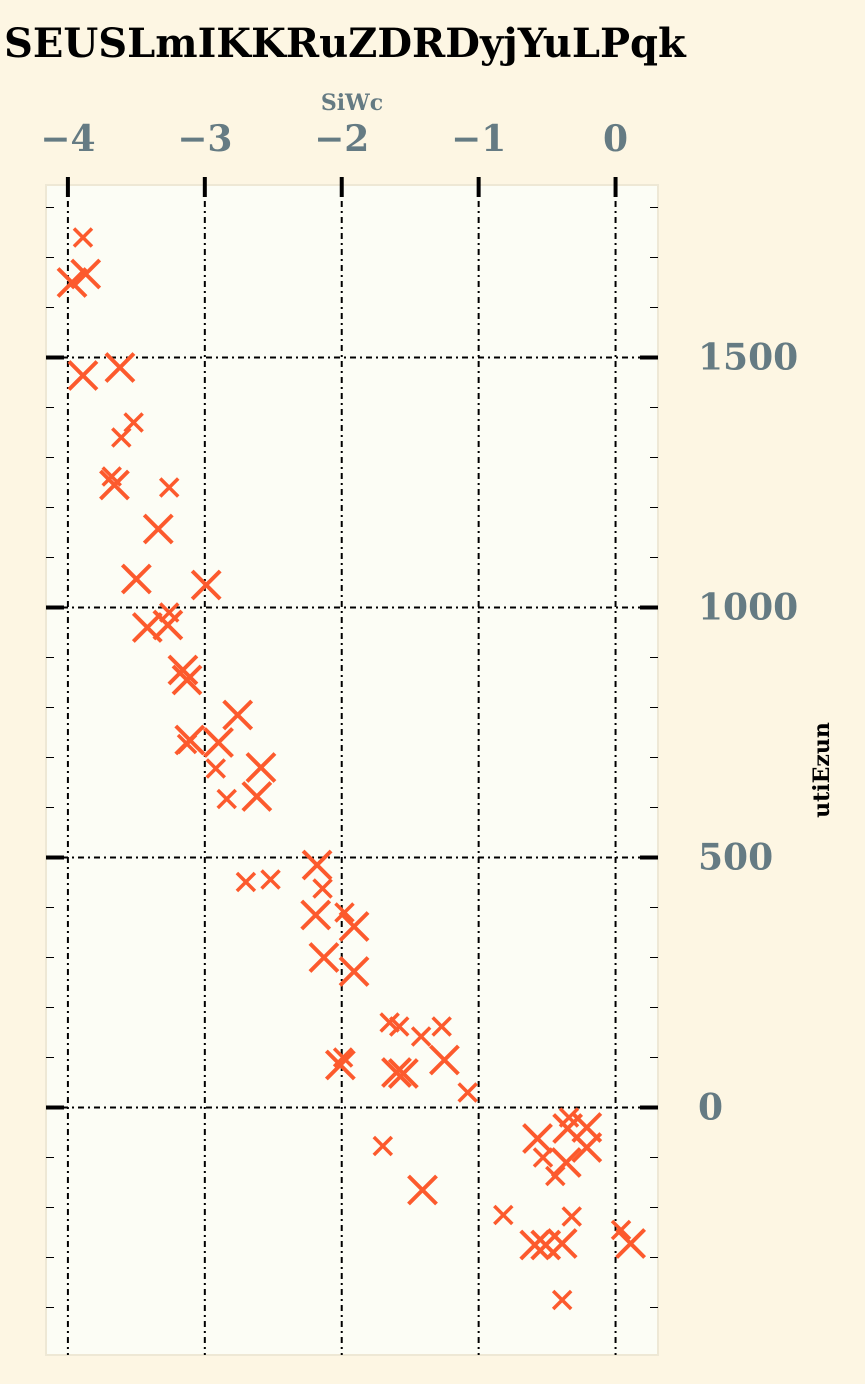 The width and height of the screenshot is (865, 1384). I want to click on x-tick-label: −4, so click(67, 139).